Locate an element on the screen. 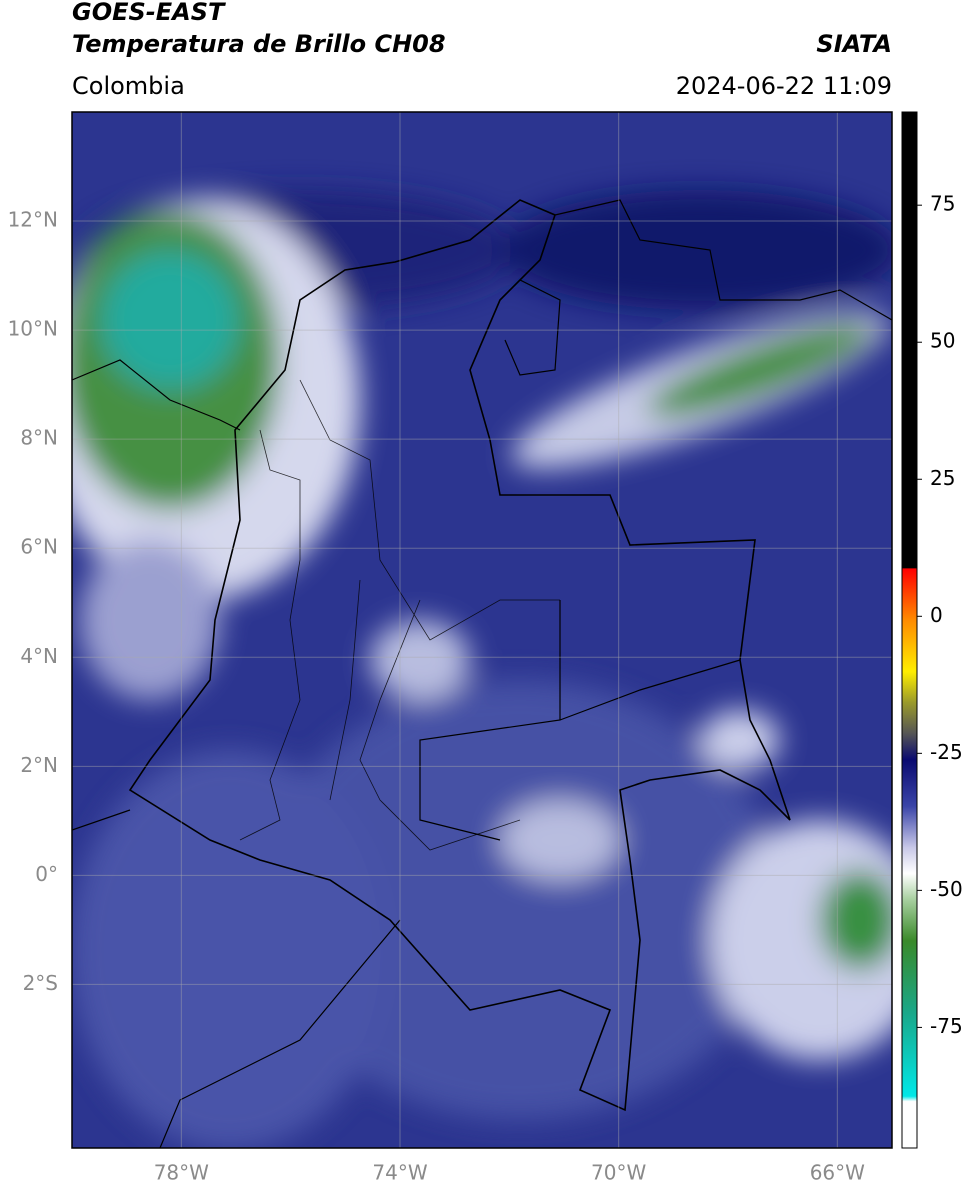 This screenshot has height=1194, width=966. y-tick-label: 4°N is located at coordinates (39, 656).